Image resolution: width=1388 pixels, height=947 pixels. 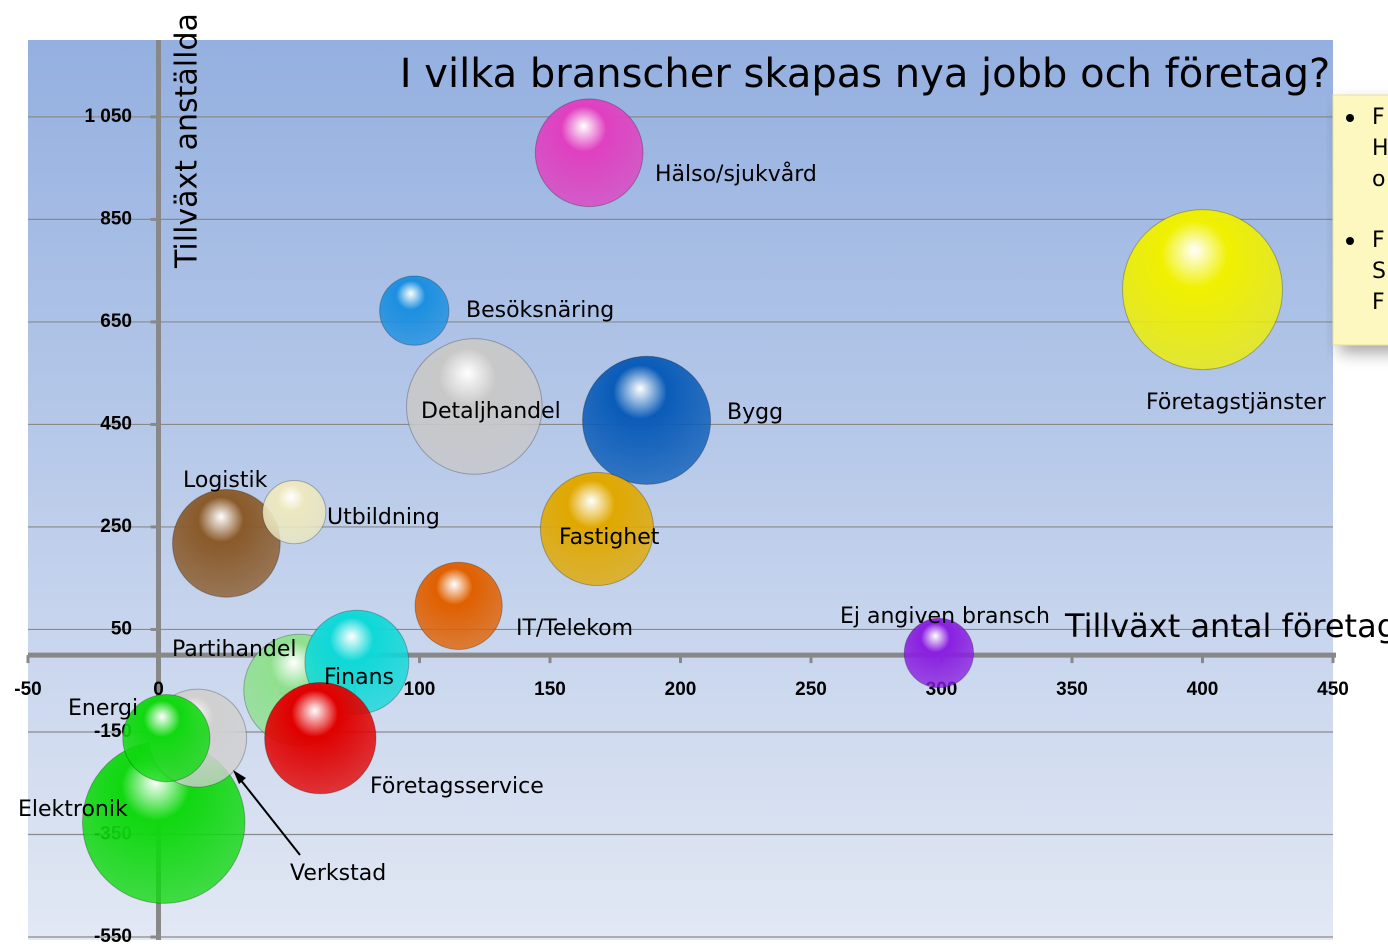 I want to click on y-tick-label: 450, so click(x=116, y=423).